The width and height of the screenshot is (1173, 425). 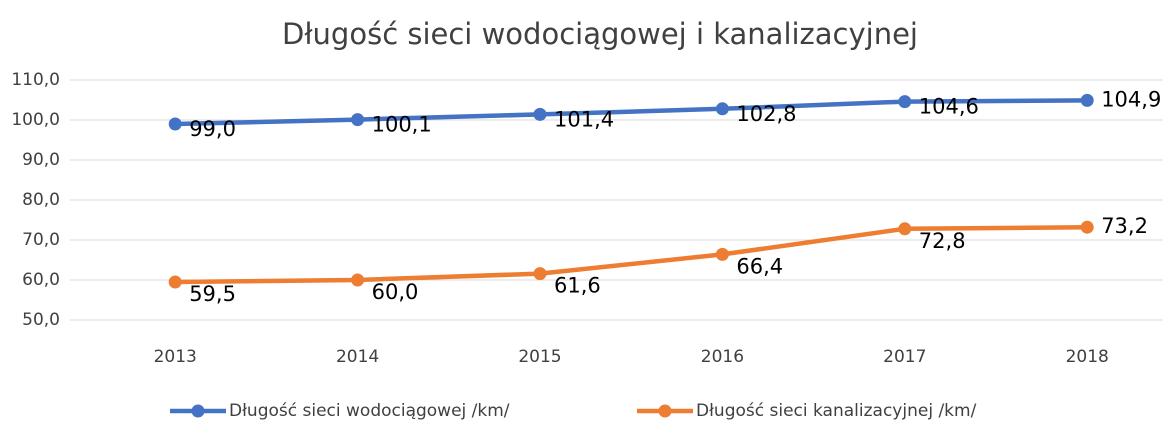 What do you see at coordinates (584, 119) in the screenshot?
I see `data-label: 101,4` at bounding box center [584, 119].